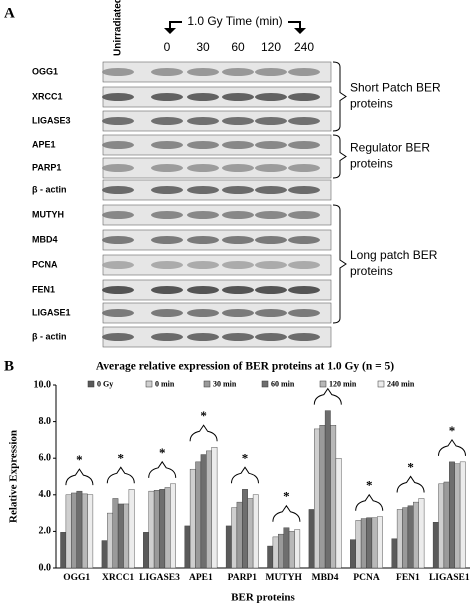 This screenshot has height=610, width=474. Describe the element at coordinates (49, 336) in the screenshot. I see `row-label: β - actin` at that location.